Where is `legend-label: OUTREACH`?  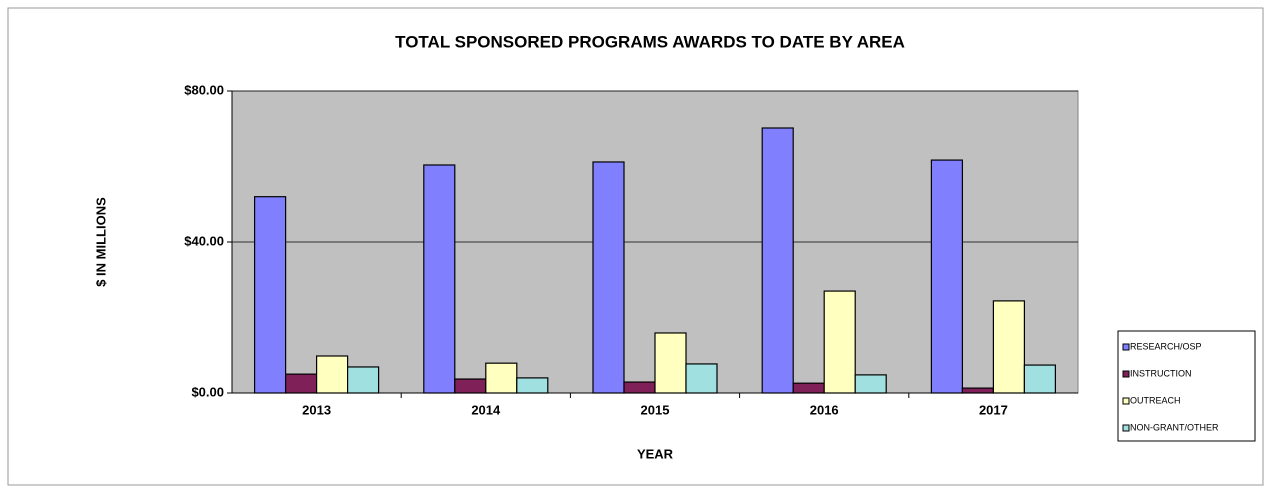 legend-label: OUTREACH is located at coordinates (1155, 400).